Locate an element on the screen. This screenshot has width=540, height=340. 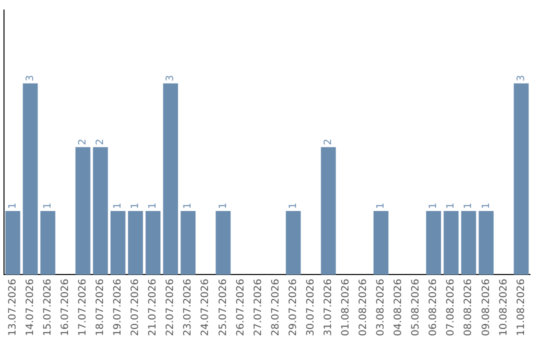
x-tick-label: 14.07.2026 is located at coordinates (30, 307).